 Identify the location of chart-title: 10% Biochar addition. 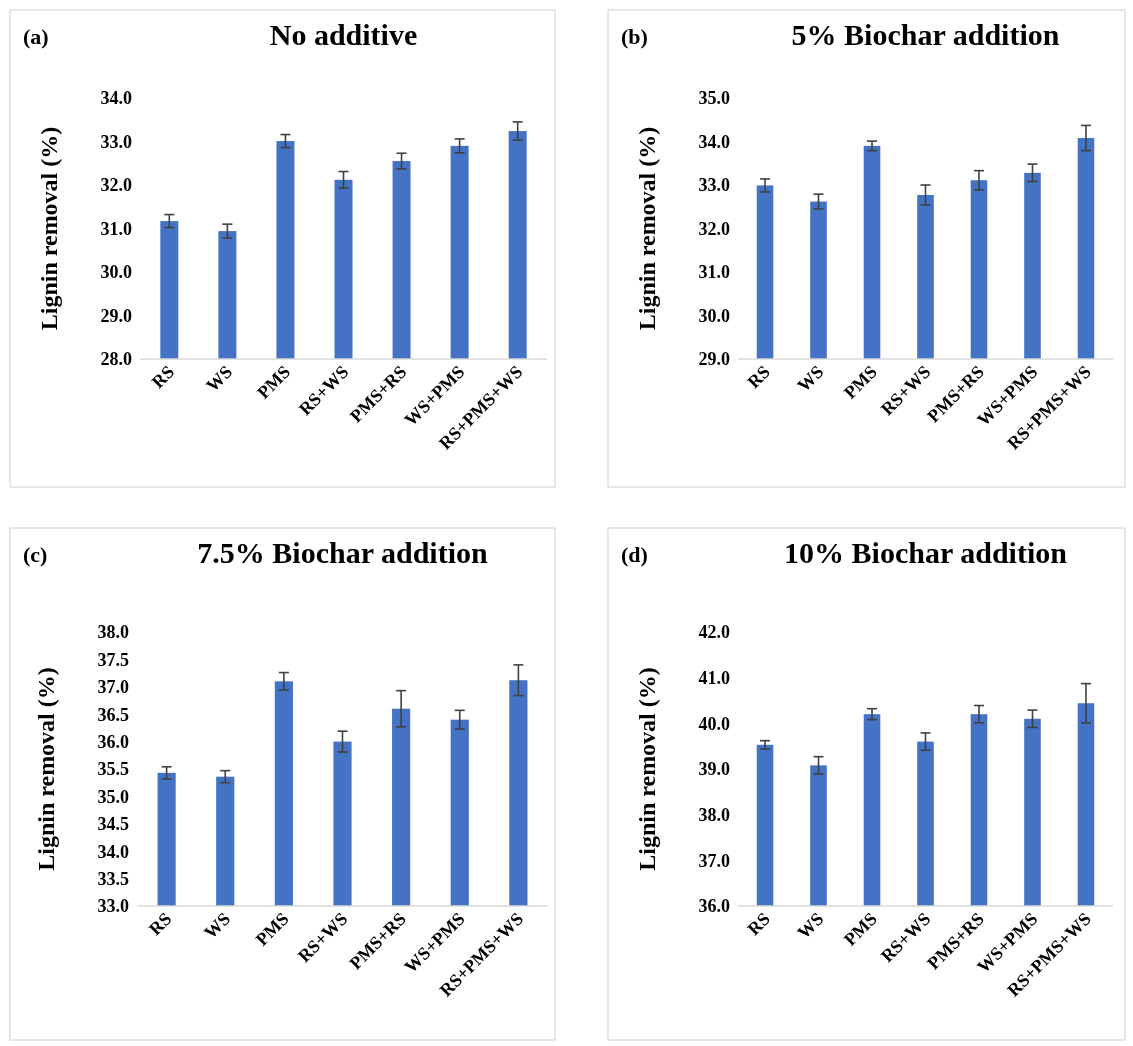
(926, 552).